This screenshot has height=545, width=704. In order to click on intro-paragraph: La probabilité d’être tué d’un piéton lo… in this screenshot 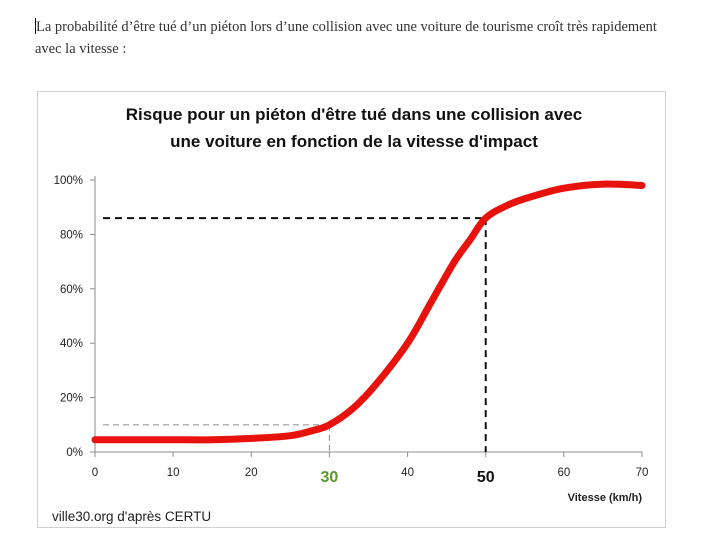, I will do `click(355, 38)`.